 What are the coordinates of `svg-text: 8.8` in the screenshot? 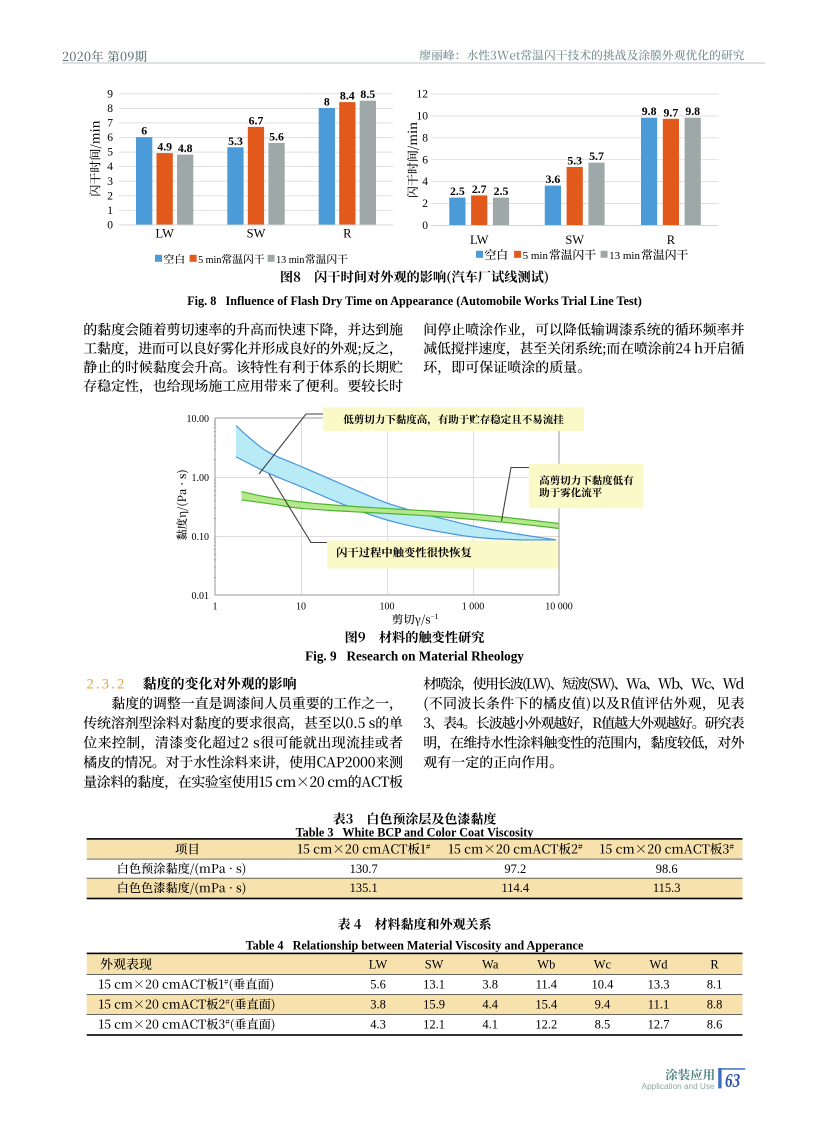 It's located at (715, 1005).